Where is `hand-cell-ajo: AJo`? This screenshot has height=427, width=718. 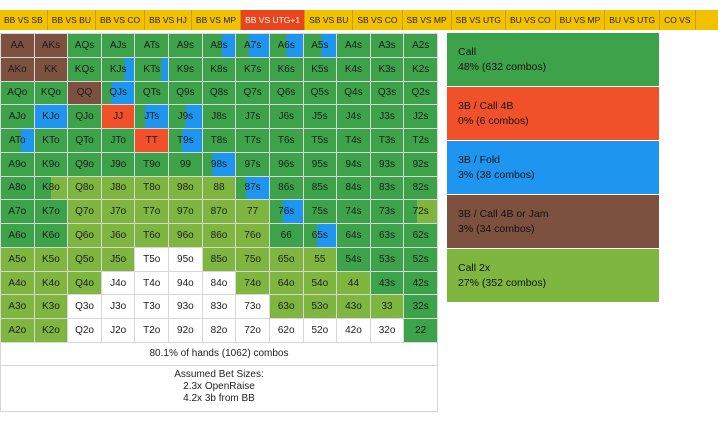 hand-cell-ajo: AJo is located at coordinates (17, 117).